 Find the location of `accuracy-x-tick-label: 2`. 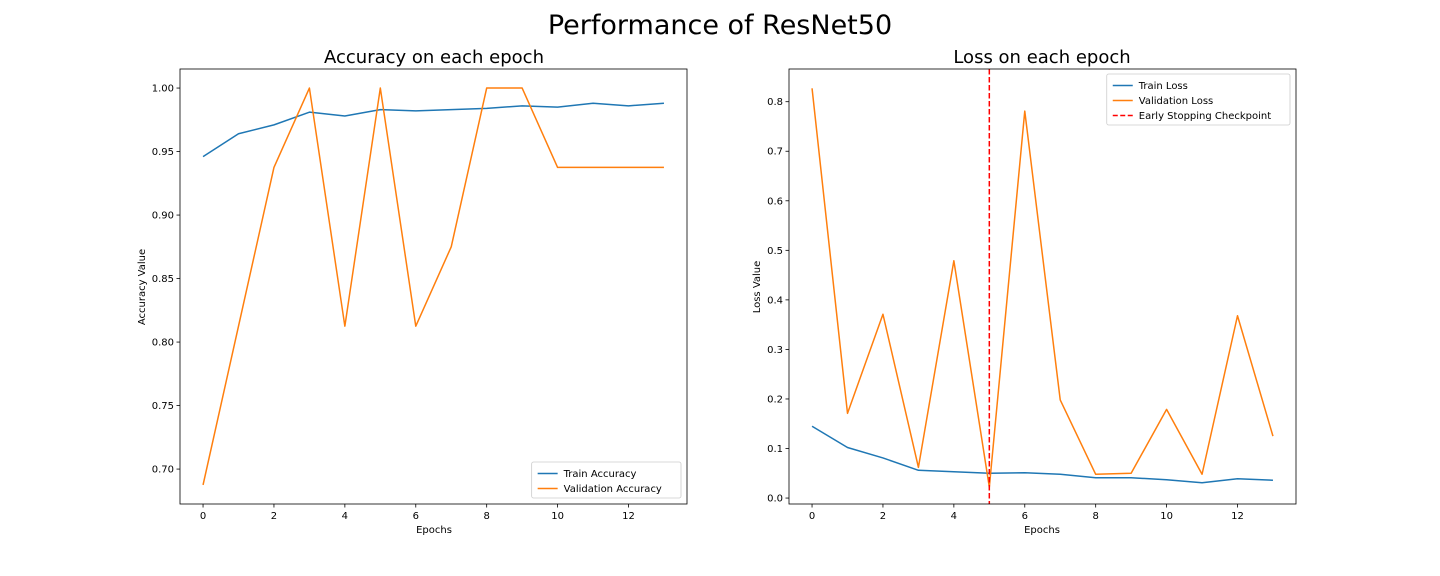

accuracy-x-tick-label: 2 is located at coordinates (274, 516).